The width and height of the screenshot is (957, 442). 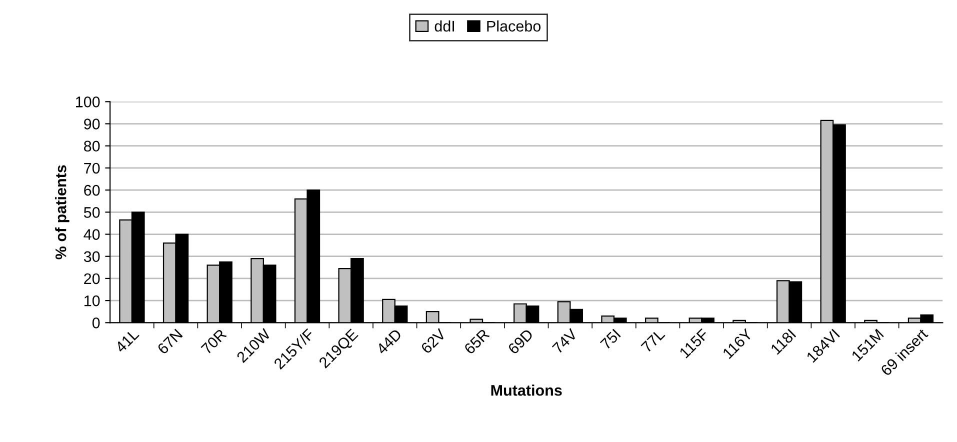 What do you see at coordinates (92, 124) in the screenshot?
I see `y-tick-label: 90` at bounding box center [92, 124].